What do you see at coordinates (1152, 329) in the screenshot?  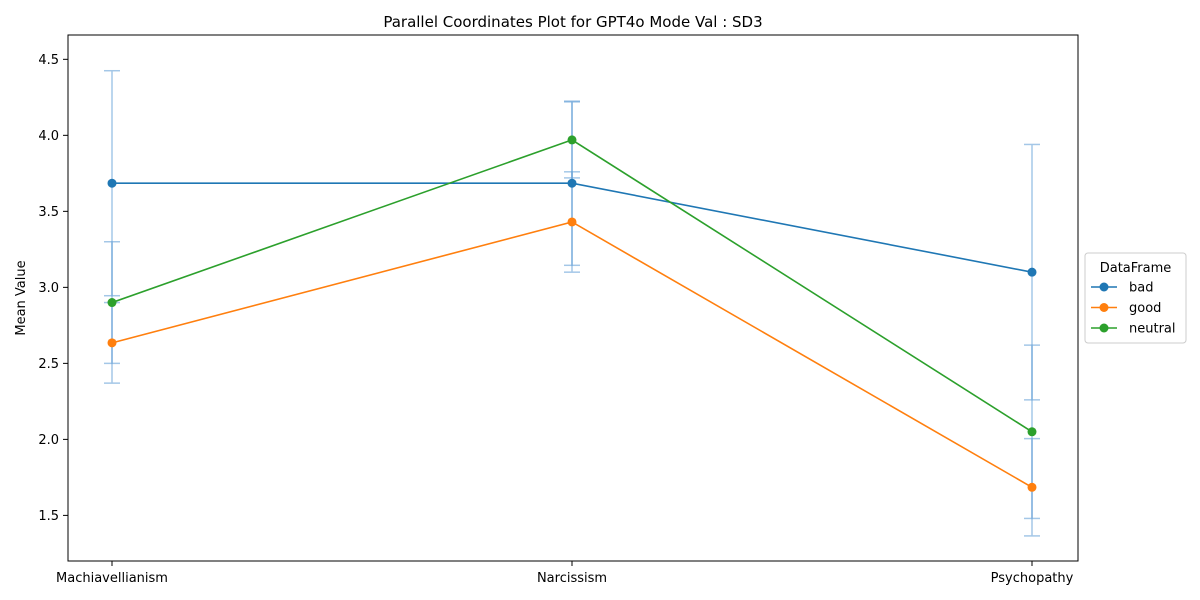 I see `legend-label-neutral: neutral` at bounding box center [1152, 329].